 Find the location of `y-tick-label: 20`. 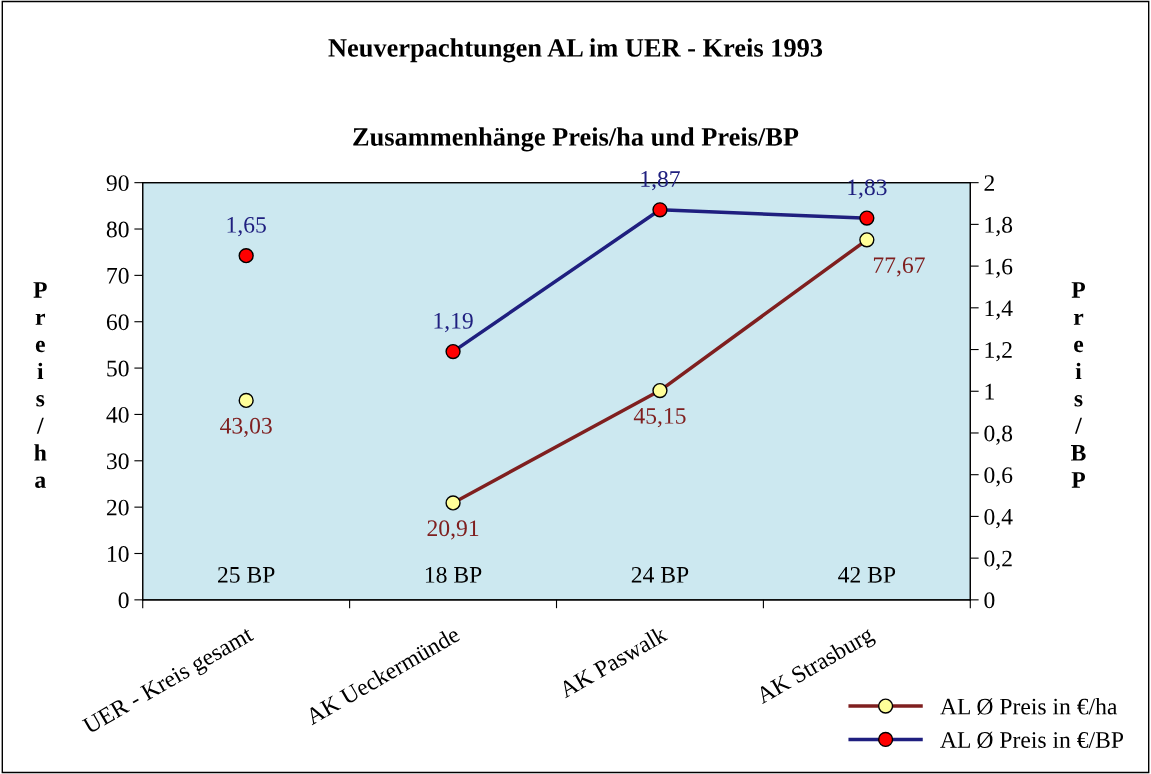

y-tick-label: 20 is located at coordinates (117, 507).